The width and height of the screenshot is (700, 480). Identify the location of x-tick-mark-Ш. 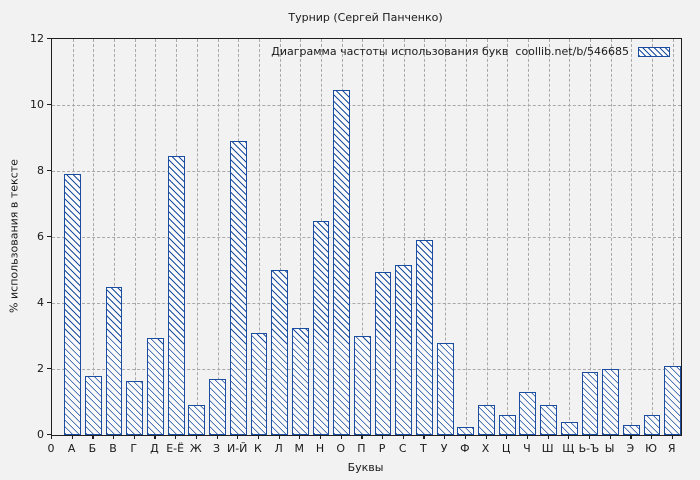
(548, 437).